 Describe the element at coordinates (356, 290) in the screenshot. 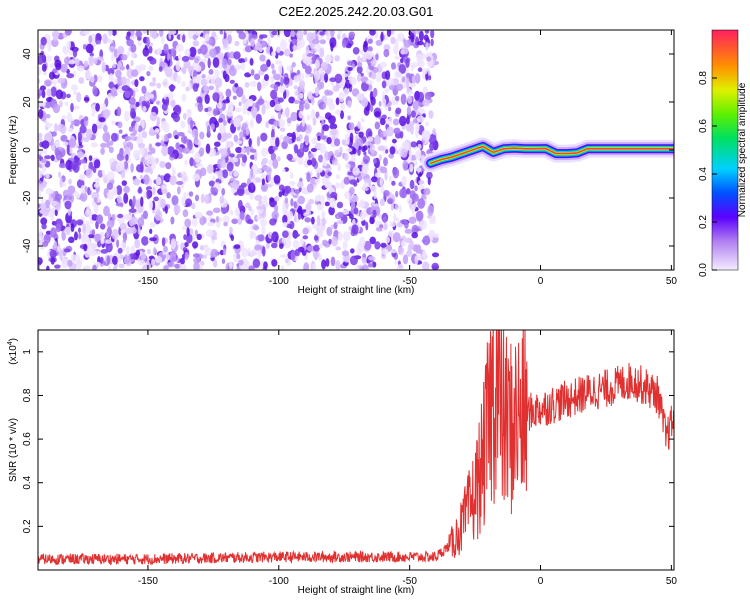

I see `heatmap-x-axis-label: Height of straight line (km)` at that location.